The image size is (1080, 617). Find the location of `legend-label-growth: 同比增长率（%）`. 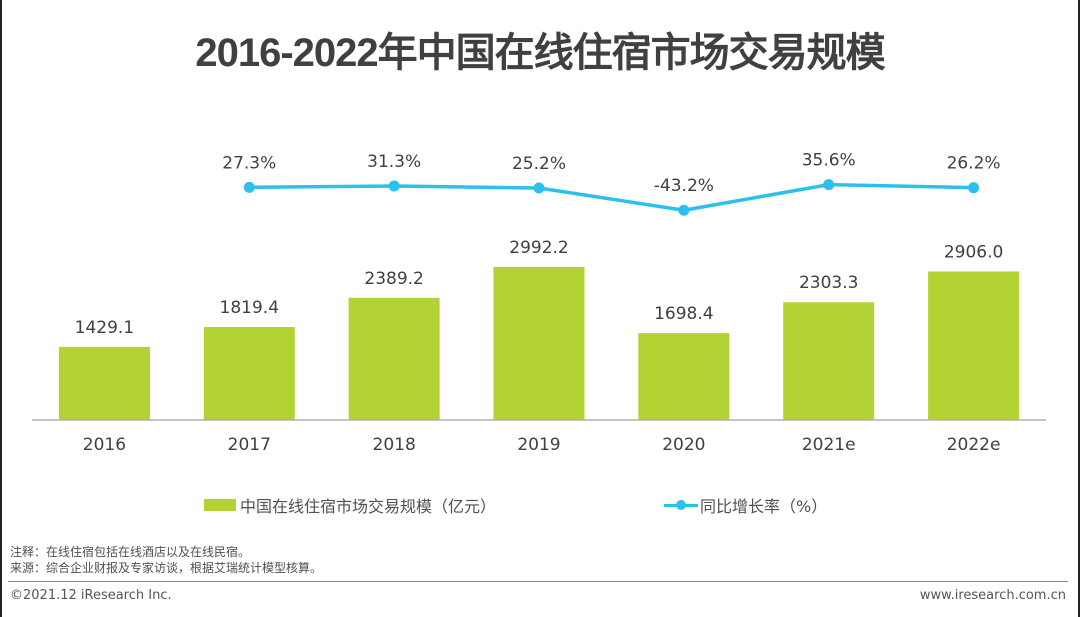

legend-label-growth: 同比增长率（%） is located at coordinates (764, 506).